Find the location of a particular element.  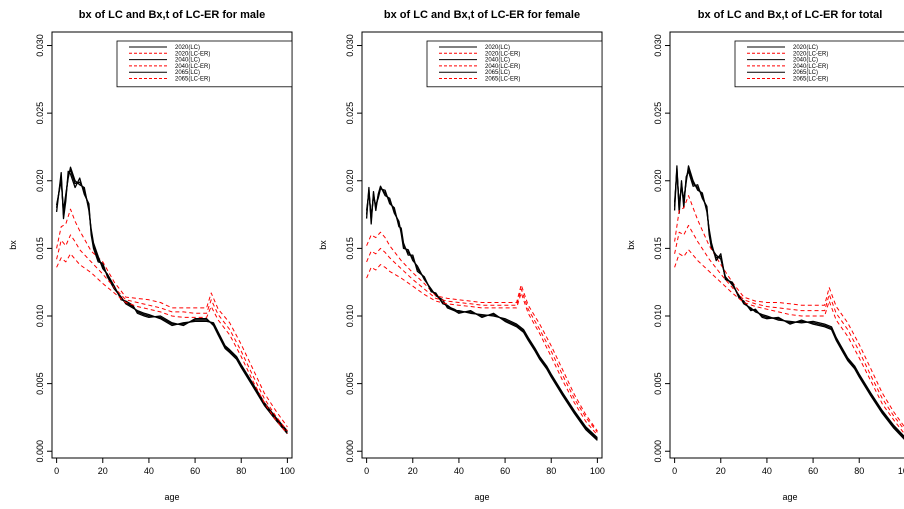

chart-title: bx of LC and Bx,t of LC-ER for total is located at coordinates (790, 15).